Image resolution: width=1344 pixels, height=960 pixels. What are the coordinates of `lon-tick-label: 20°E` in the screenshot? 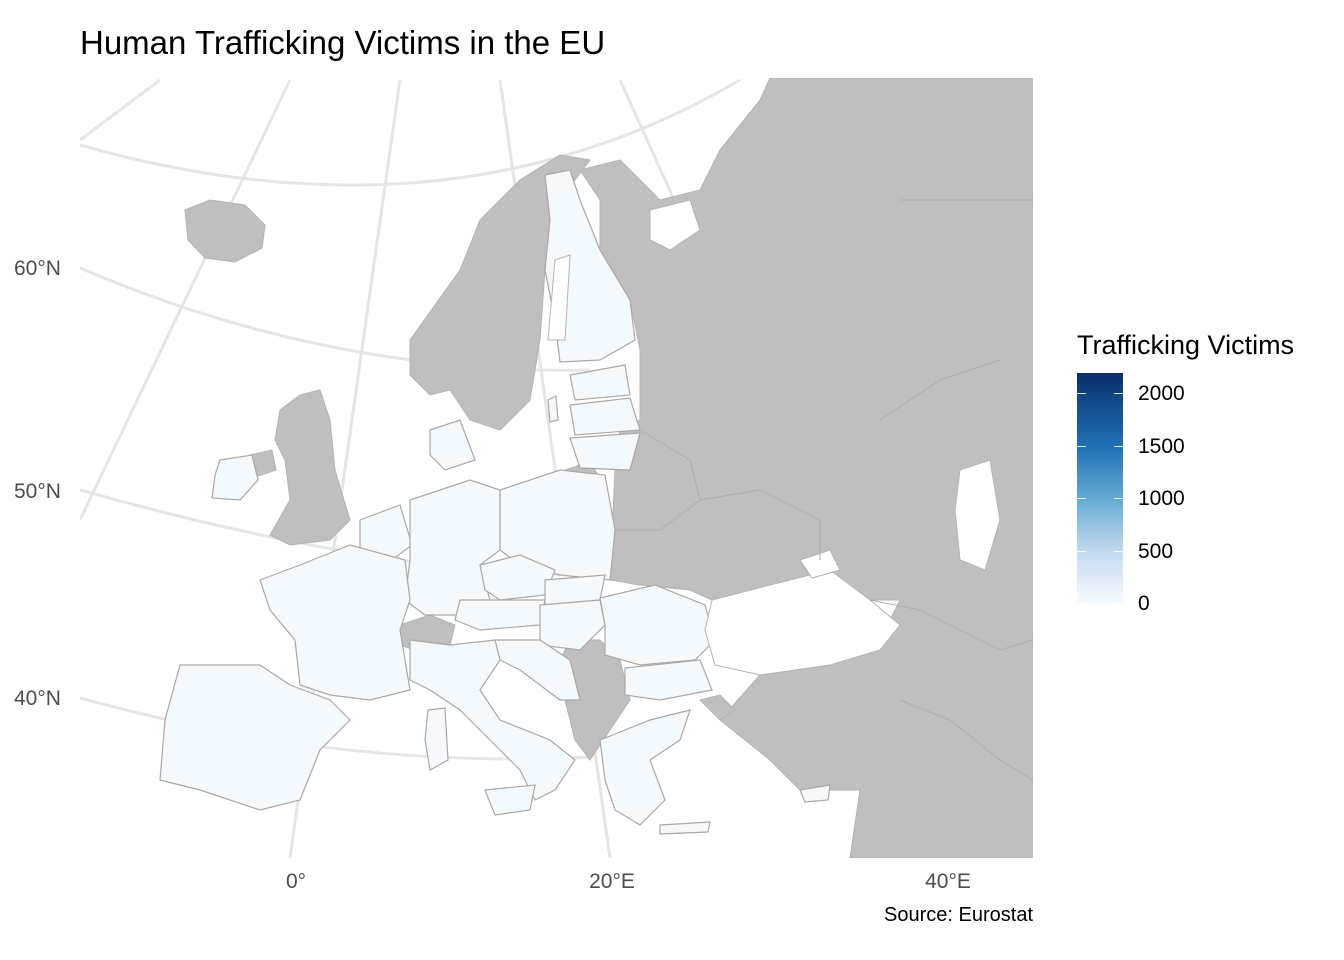 It's located at (612, 882).